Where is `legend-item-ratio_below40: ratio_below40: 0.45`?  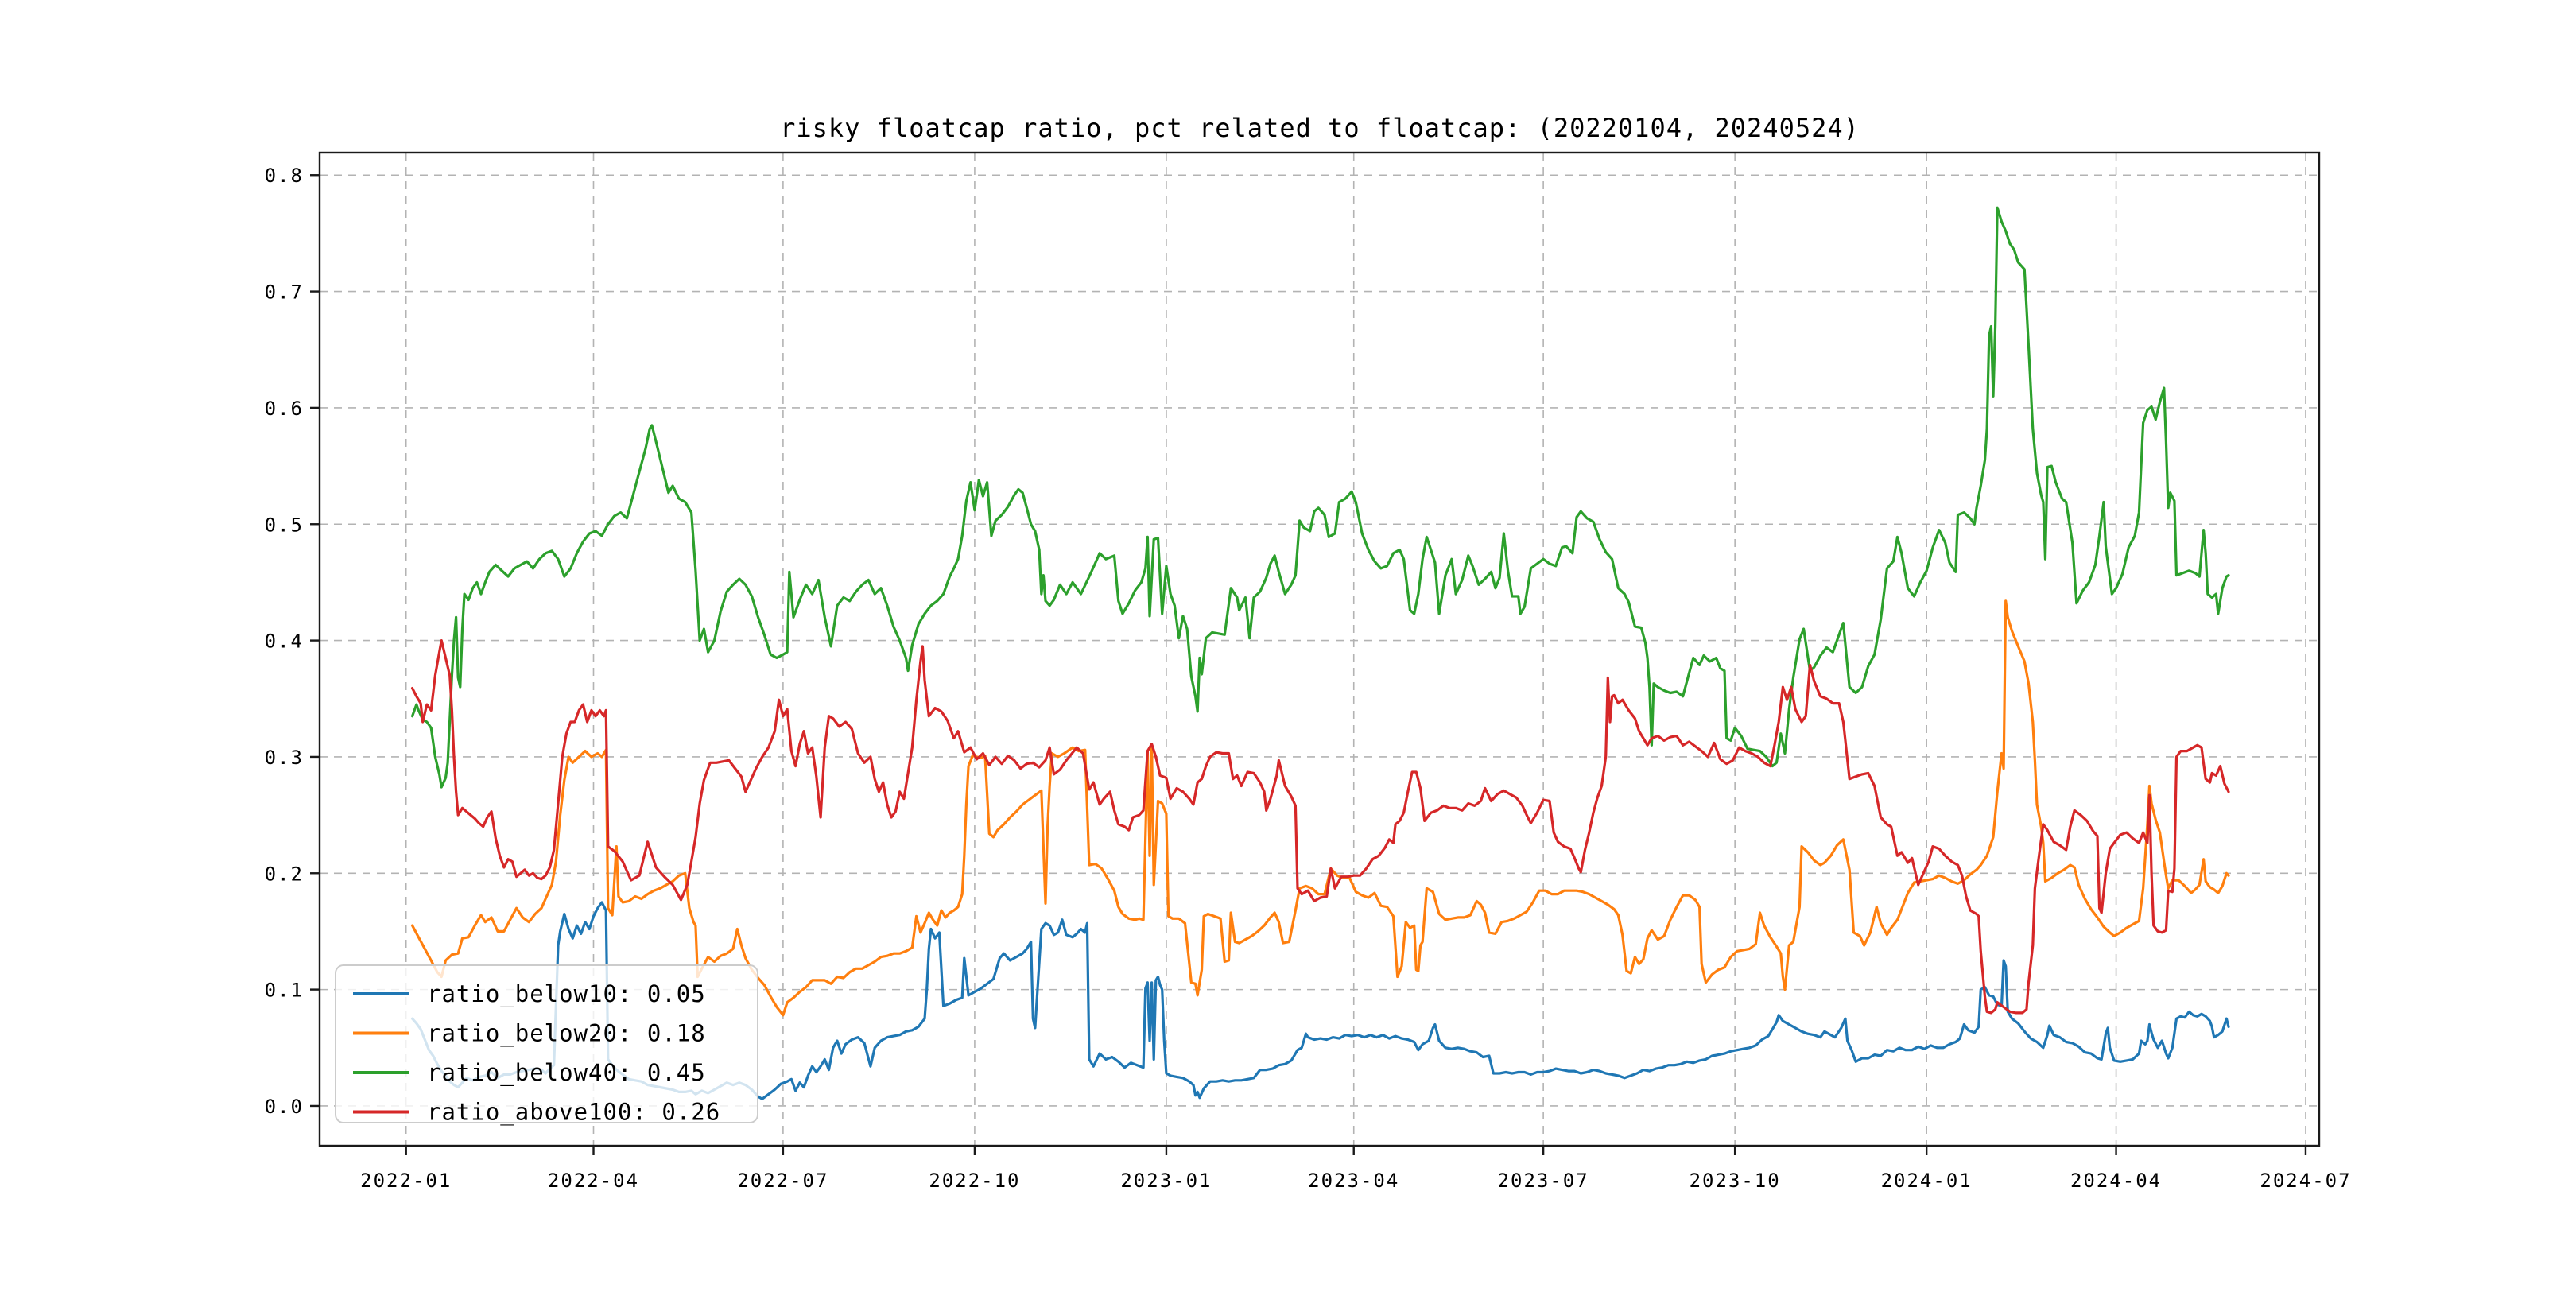 legend-item-ratio_below40: ratio_below40: 0.45 is located at coordinates (529, 1073).